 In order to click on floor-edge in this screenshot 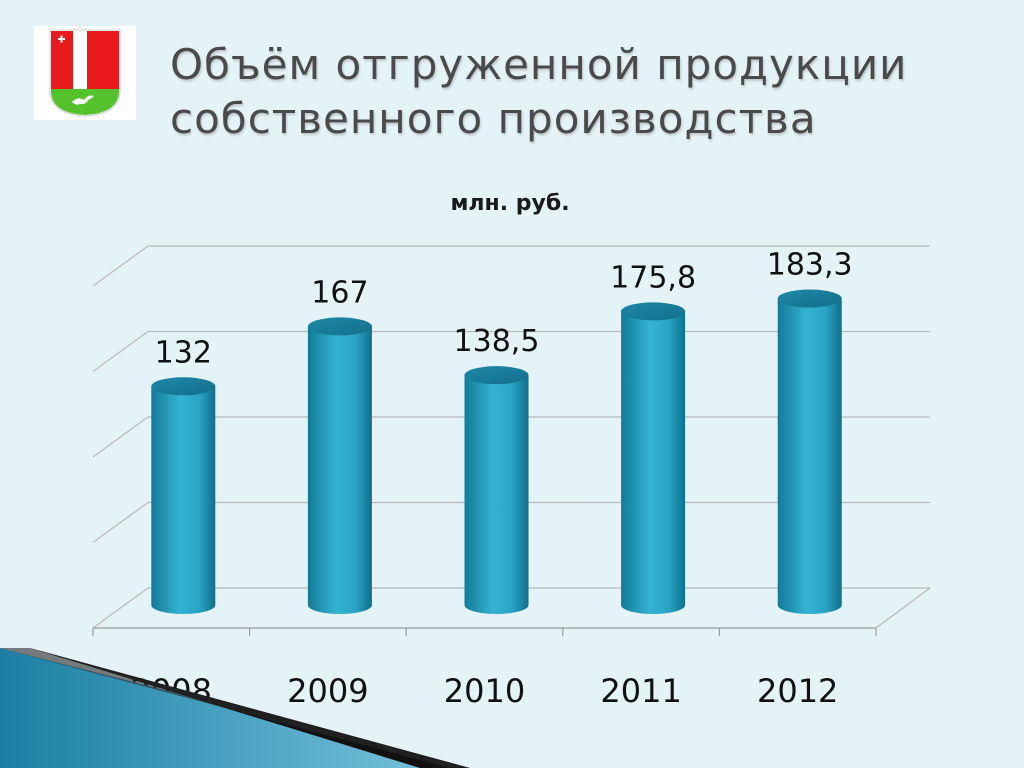, I will do `click(903, 608)`.